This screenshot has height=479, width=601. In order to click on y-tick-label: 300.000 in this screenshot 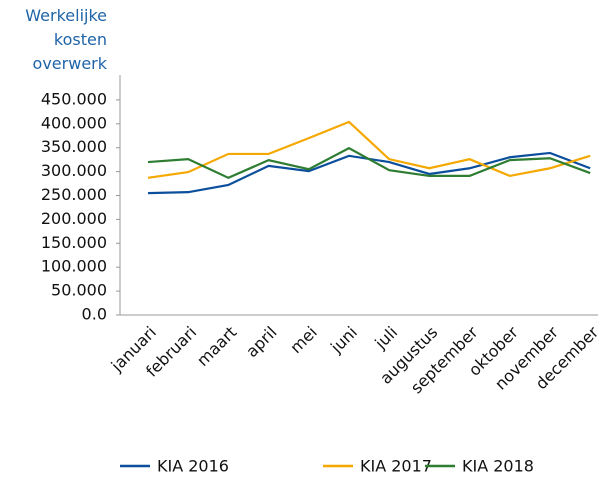, I will do `click(74, 170)`.